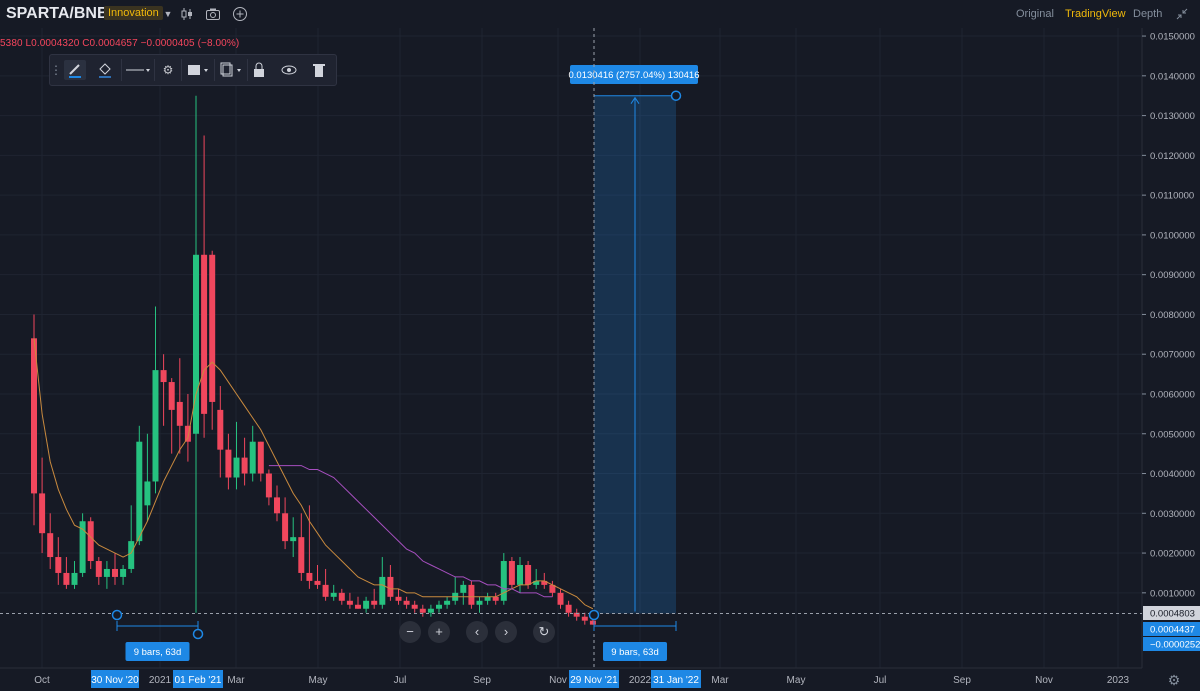 This screenshot has width=1200, height=691. What do you see at coordinates (410, 531) in the screenshot?
I see `ma-long-line` at bounding box center [410, 531].